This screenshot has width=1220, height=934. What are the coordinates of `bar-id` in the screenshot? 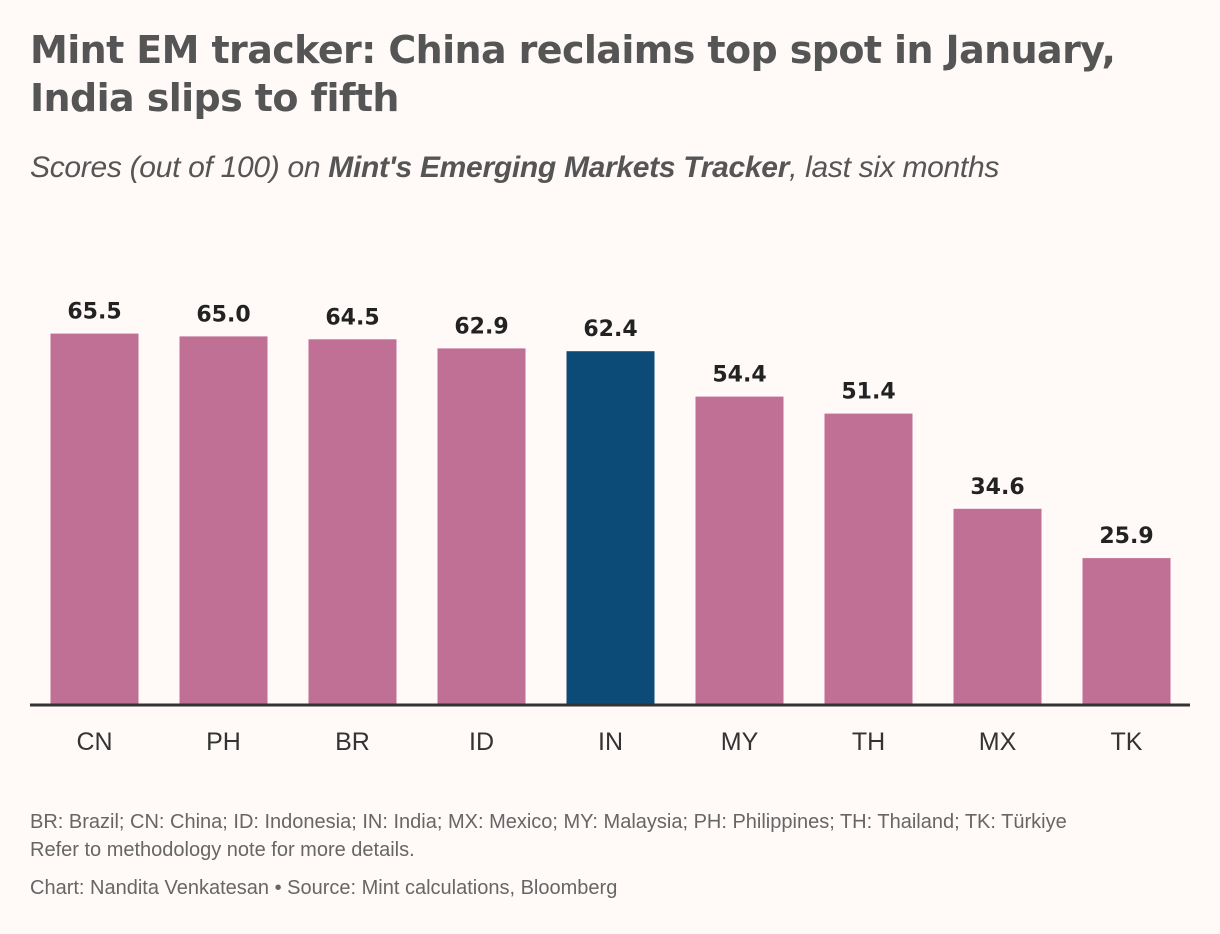 It's located at (481, 526).